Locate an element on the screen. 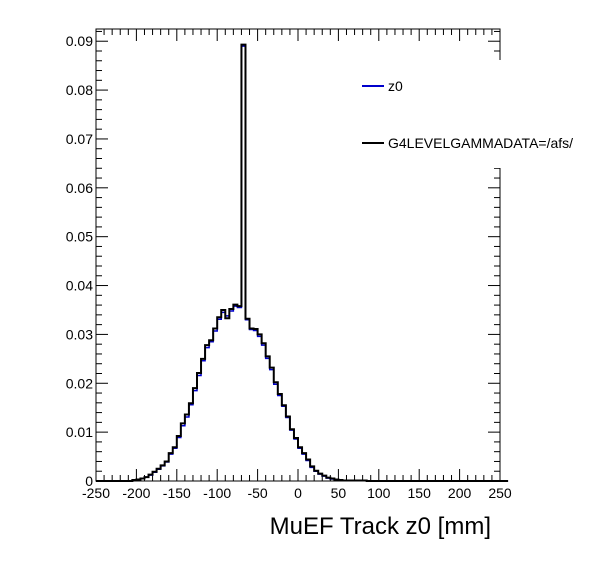 The image size is (596, 572). x-axis-title: MuEF Track z0 [mm] is located at coordinates (380, 526).